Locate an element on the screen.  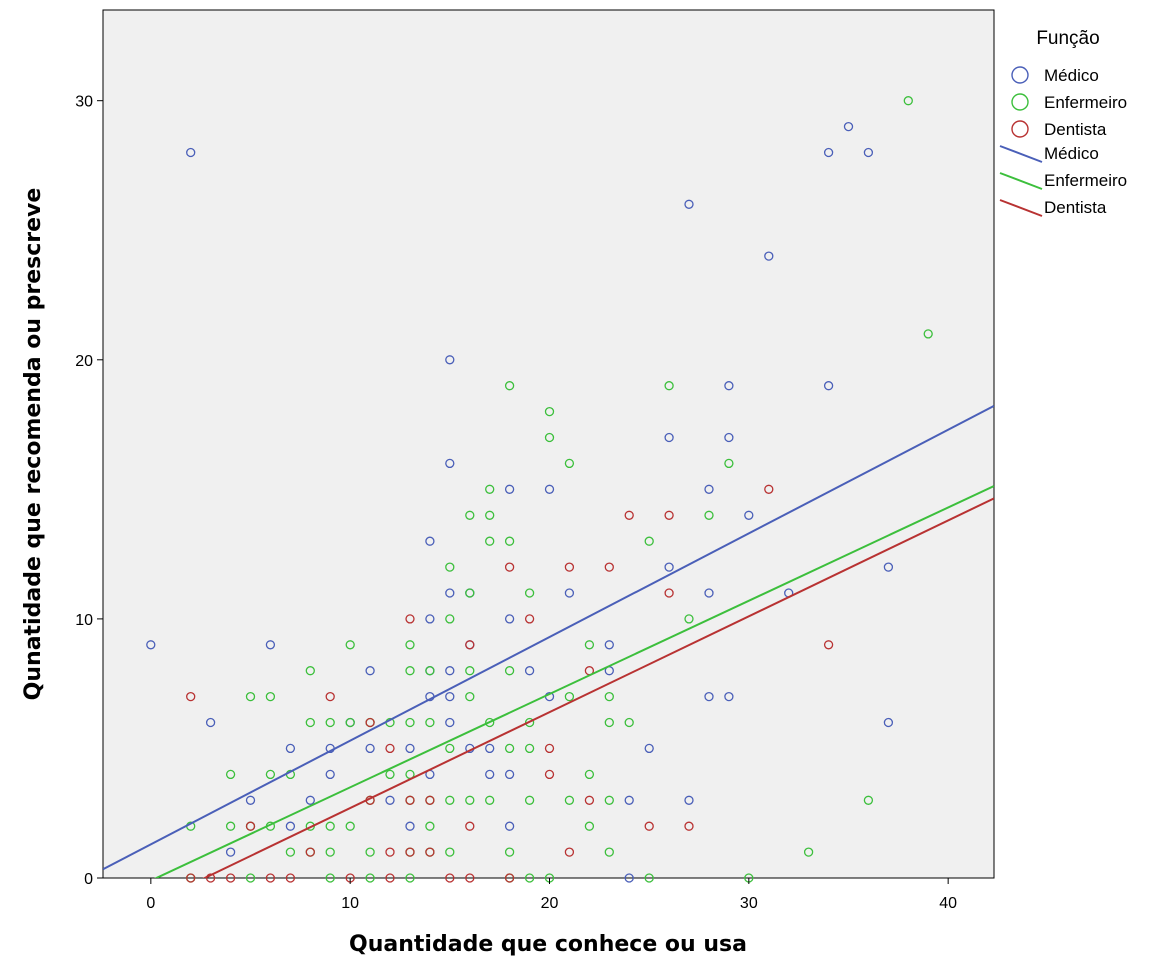
point-médico-26 is located at coordinates (450, 722).